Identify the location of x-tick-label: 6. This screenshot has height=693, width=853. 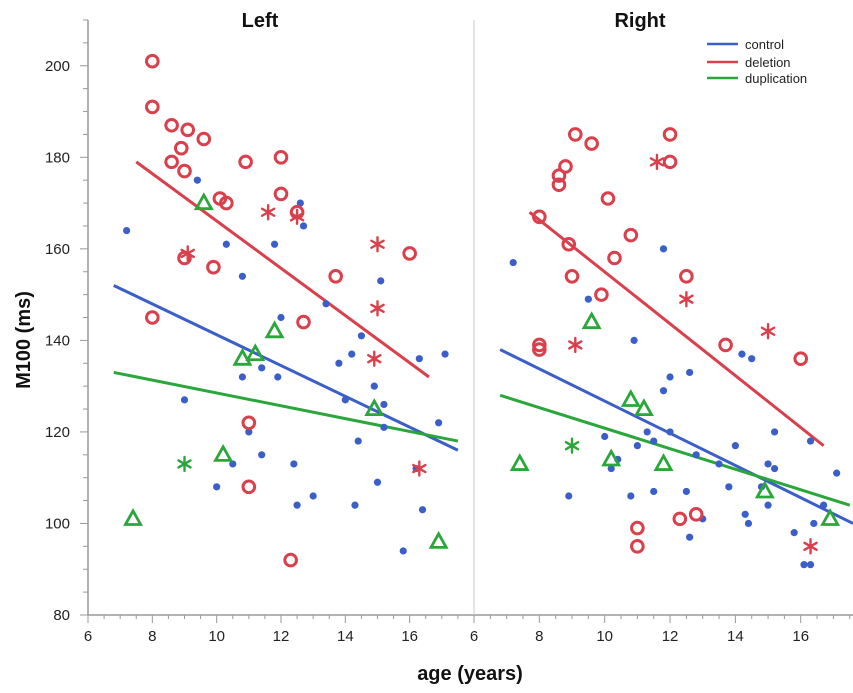
(88, 636).